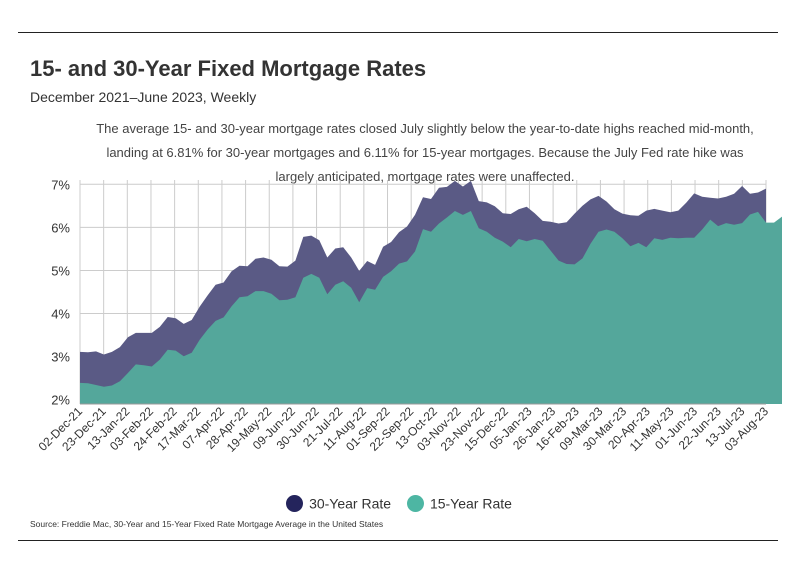  What do you see at coordinates (398, 540) in the screenshot?
I see `bottom-rule` at bounding box center [398, 540].